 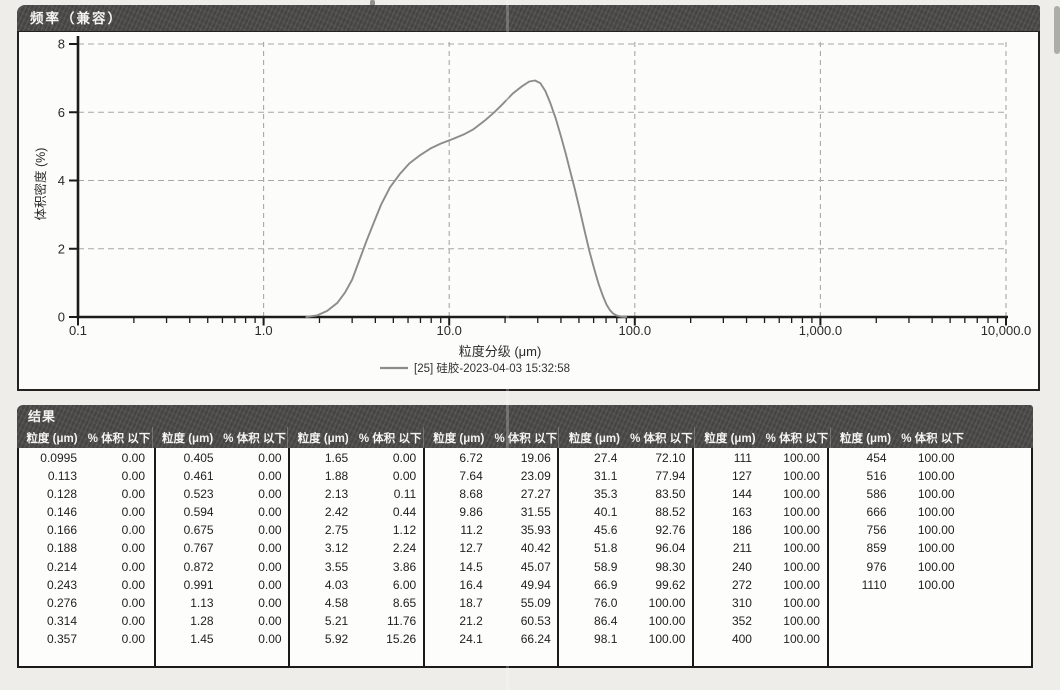 What do you see at coordinates (606, 512) in the screenshot?
I see `size-value: 40.1` at bounding box center [606, 512].